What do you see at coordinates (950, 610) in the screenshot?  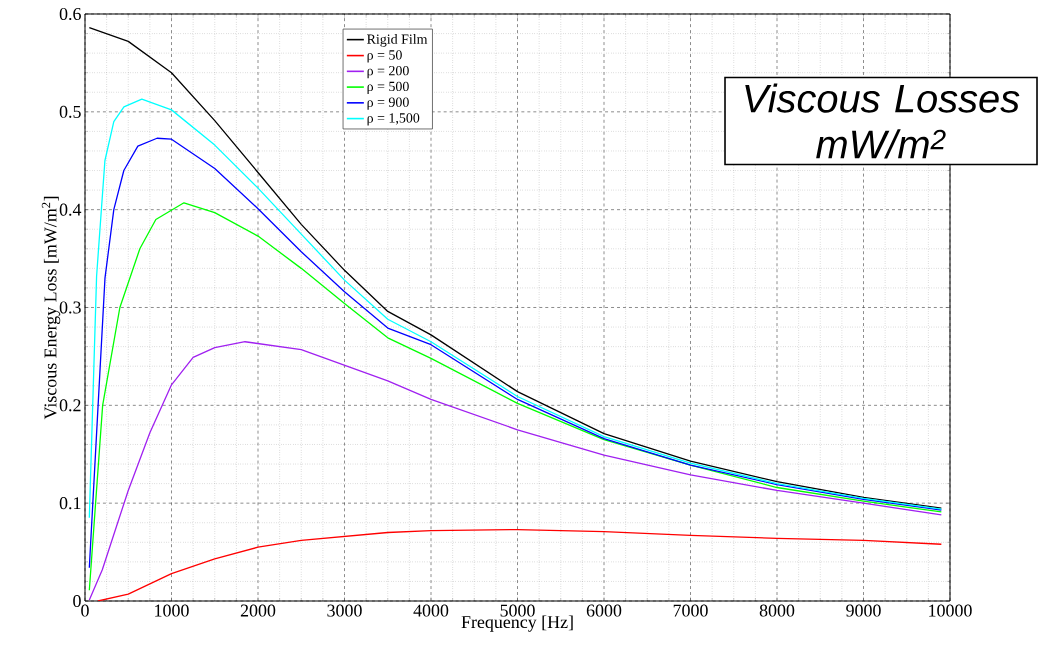 I see `x-tick-label: 10000` at bounding box center [950, 610].